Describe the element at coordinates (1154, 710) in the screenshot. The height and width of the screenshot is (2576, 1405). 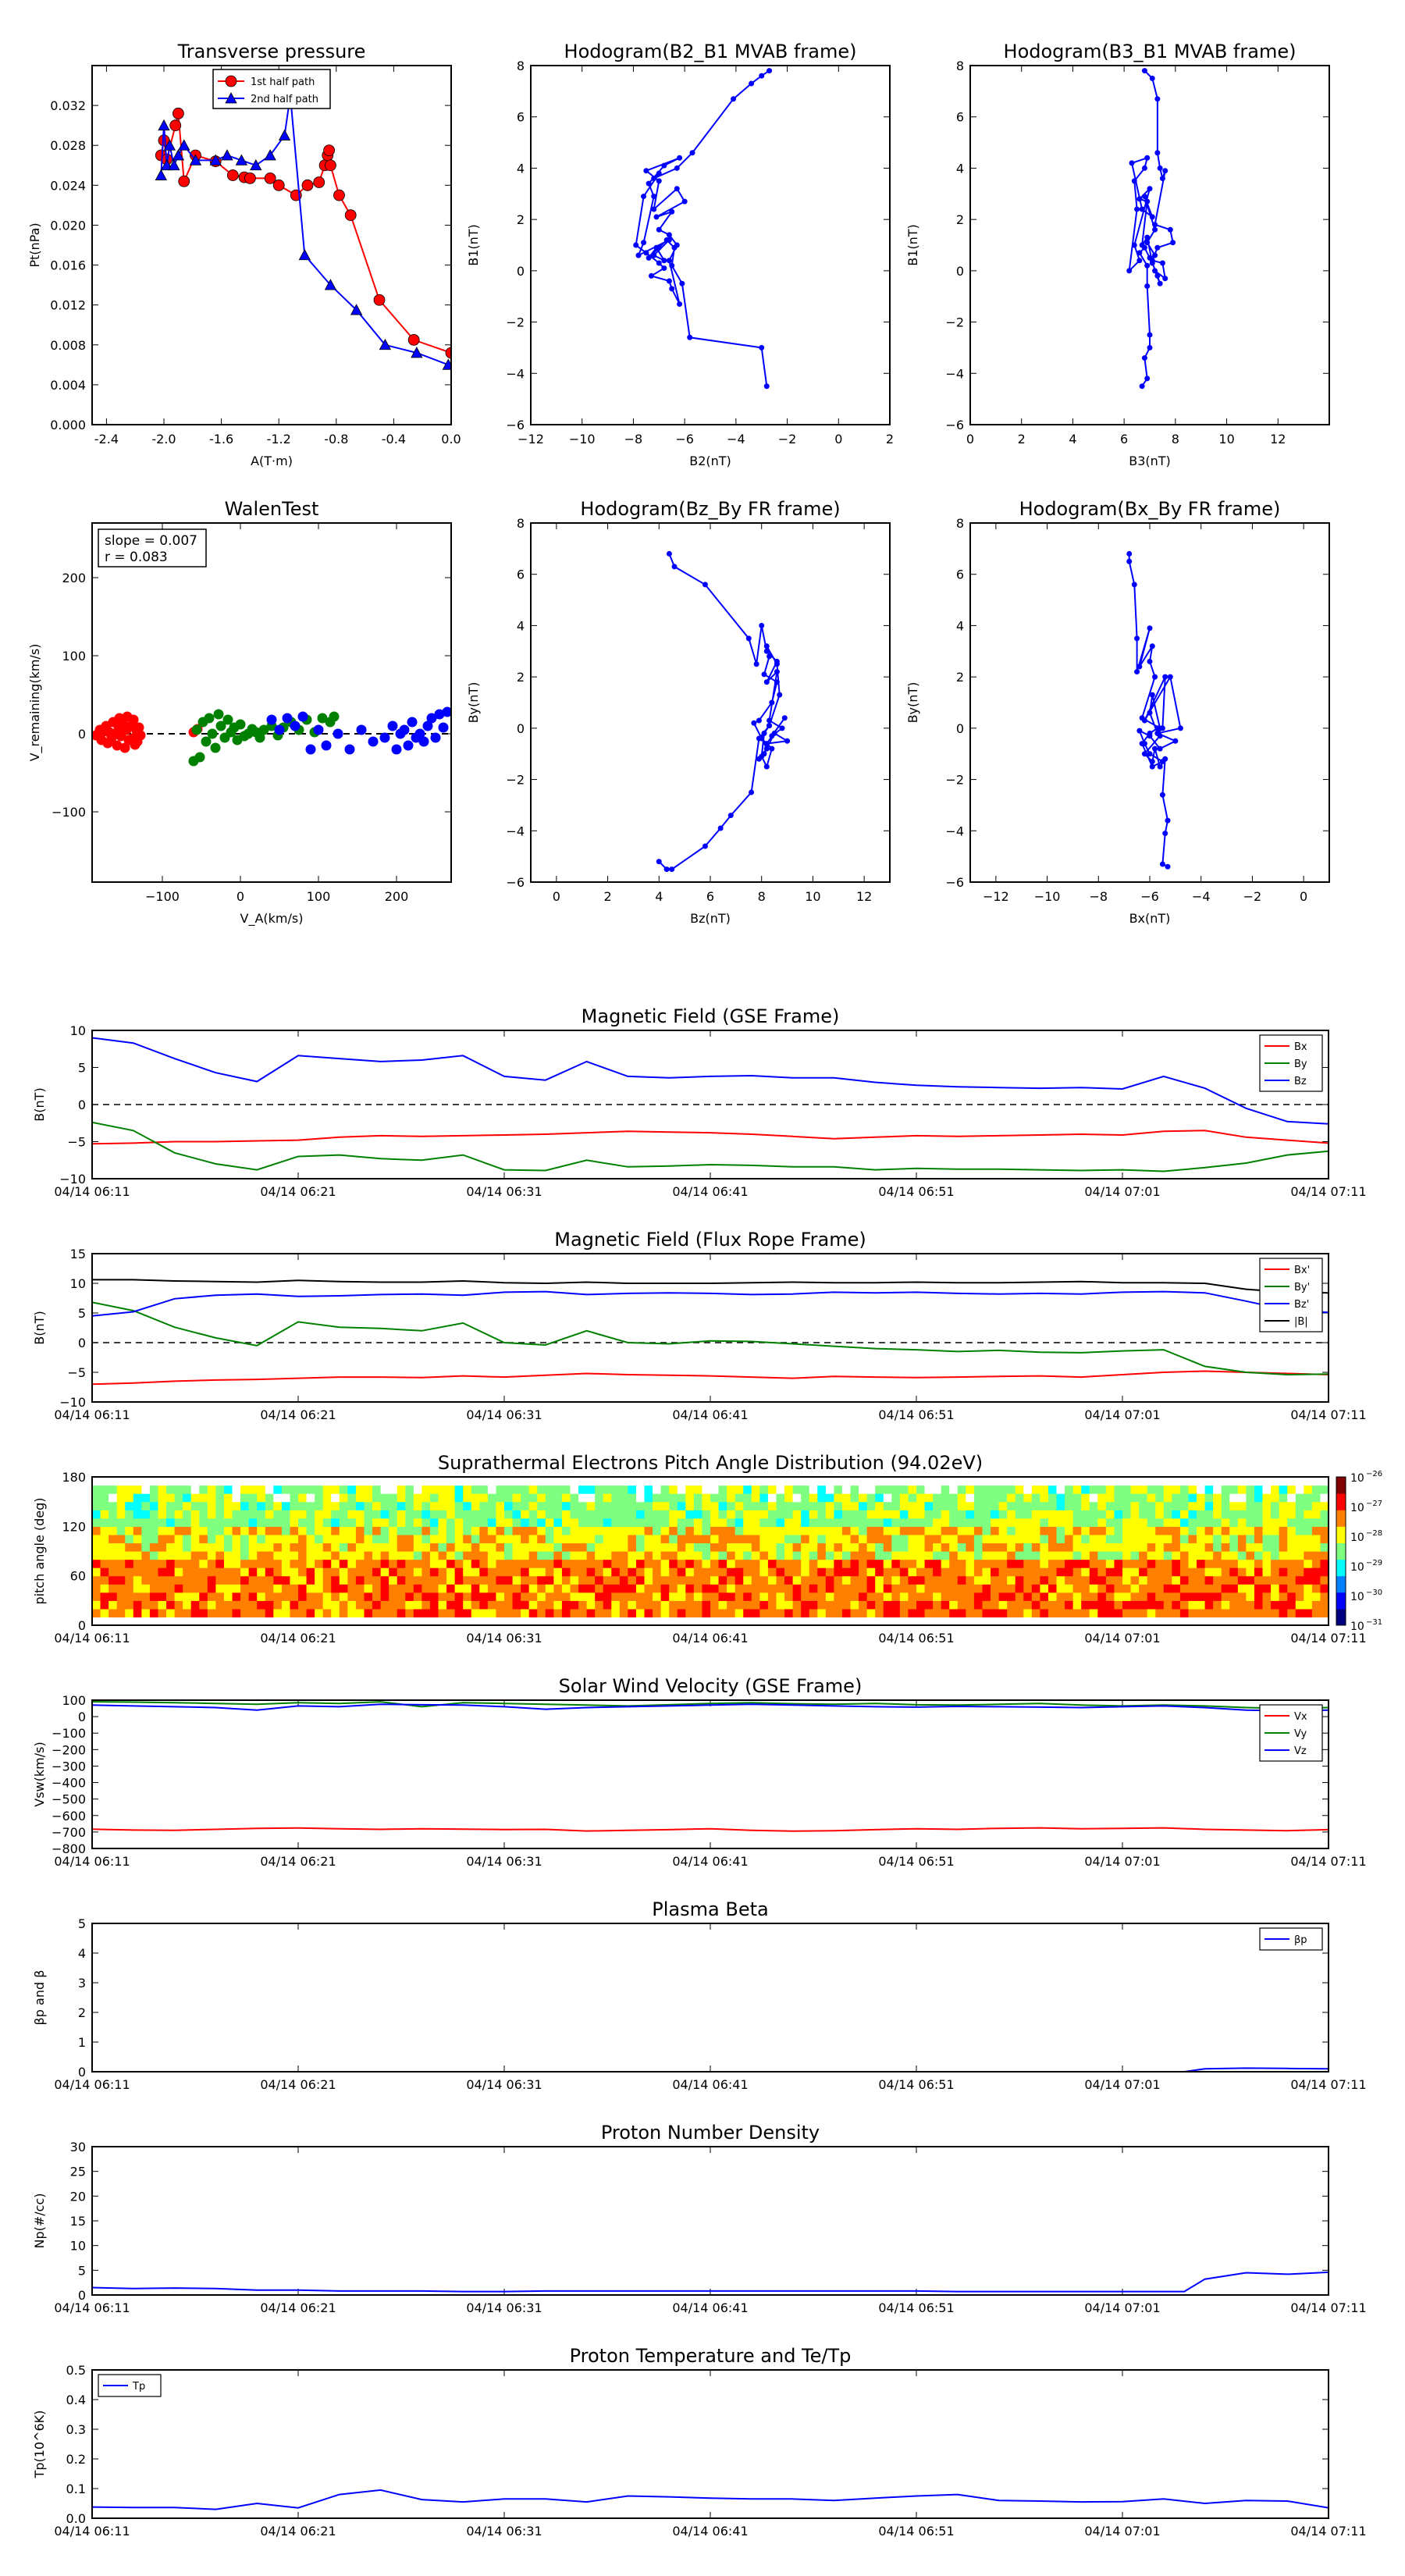
I see `plot-area` at that location.